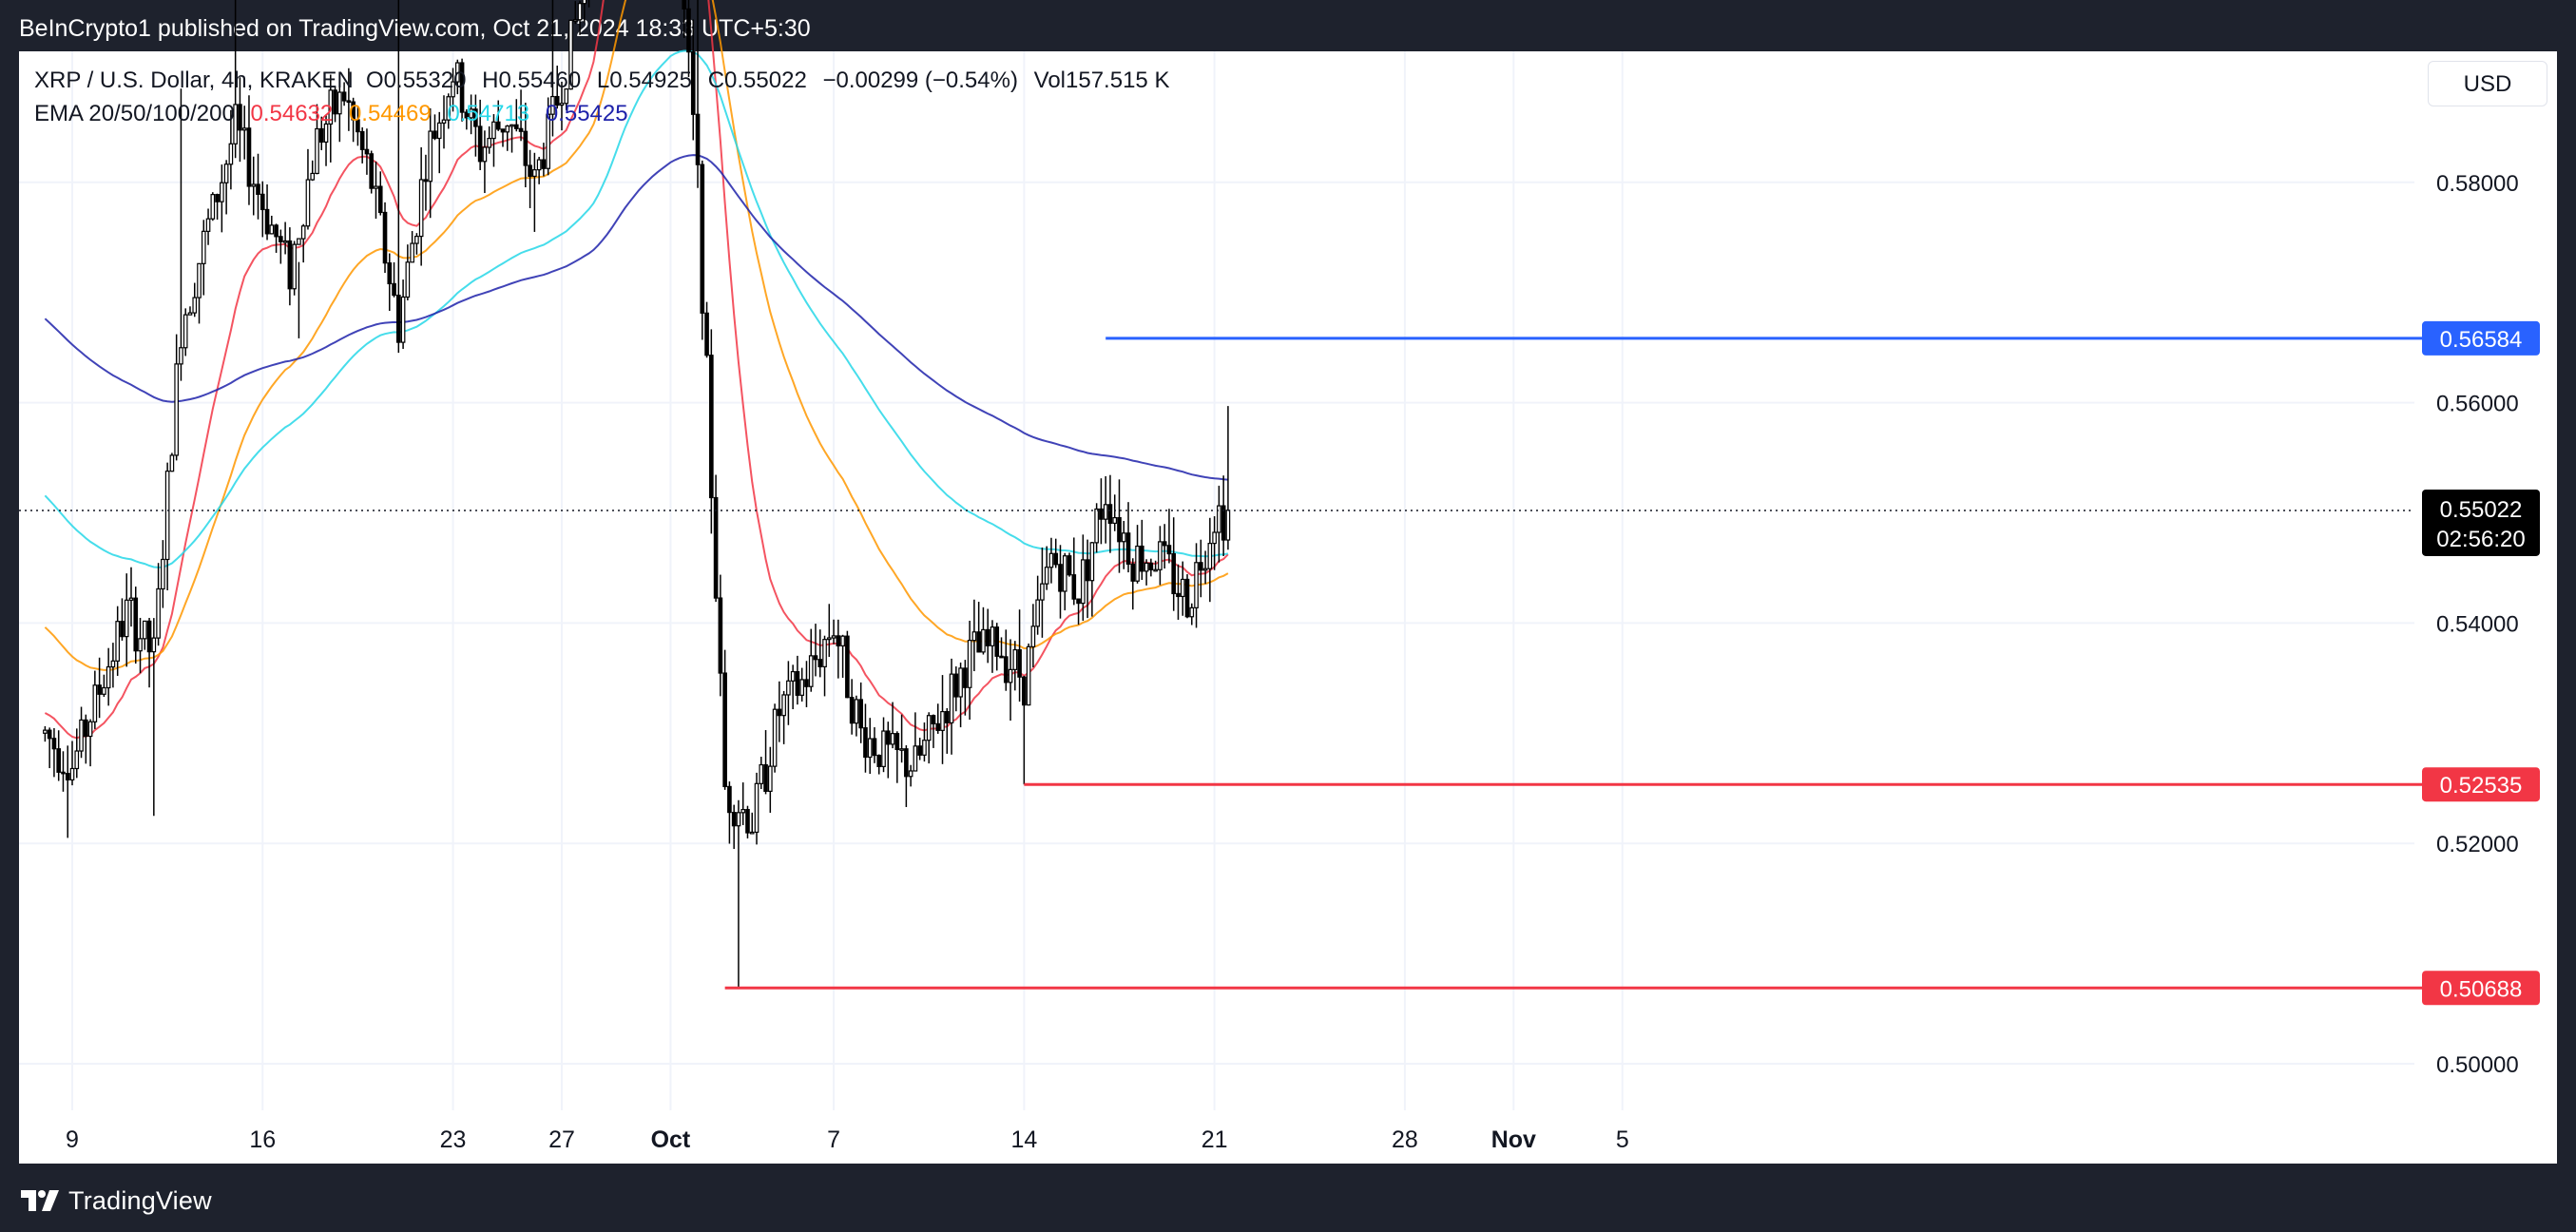 The height and width of the screenshot is (1232, 2576). I want to click on tradingview-brand: TradingView, so click(140, 1200).